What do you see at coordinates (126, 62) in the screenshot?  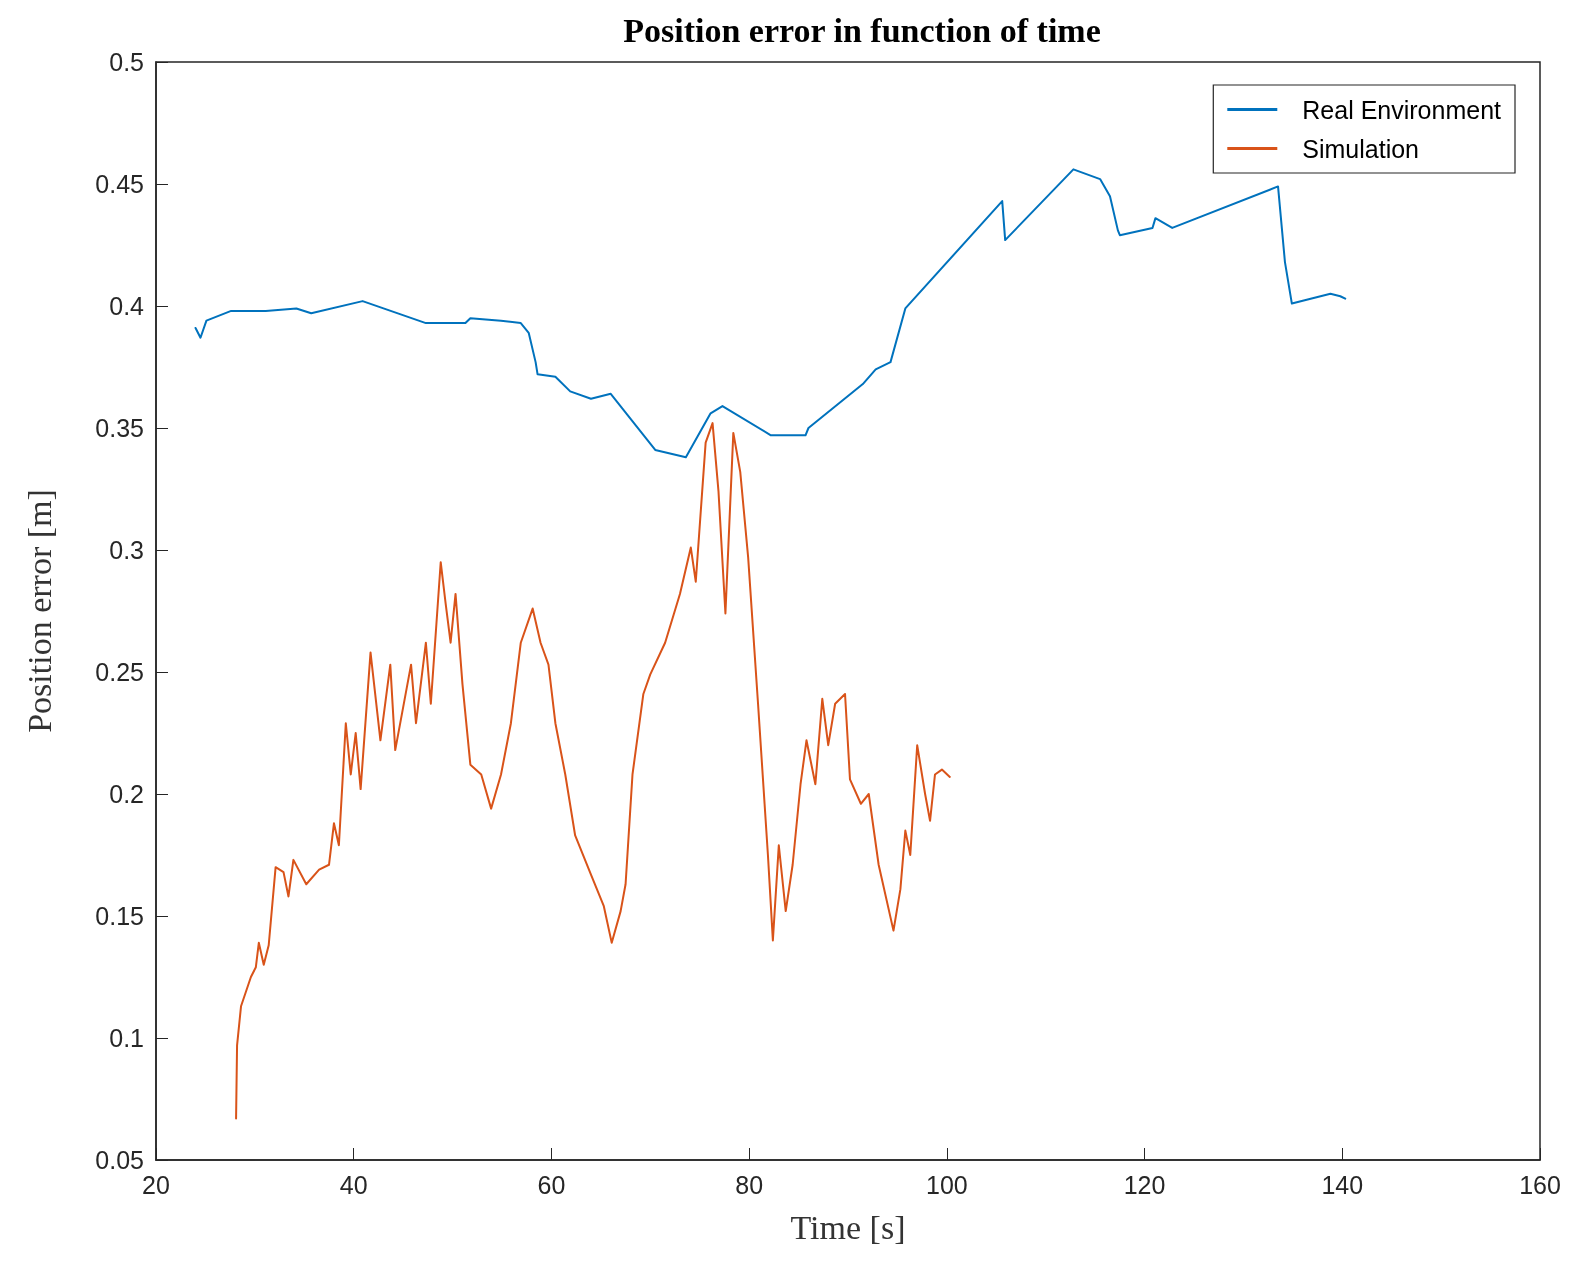 I see `y-tick-label: 0.5` at bounding box center [126, 62].